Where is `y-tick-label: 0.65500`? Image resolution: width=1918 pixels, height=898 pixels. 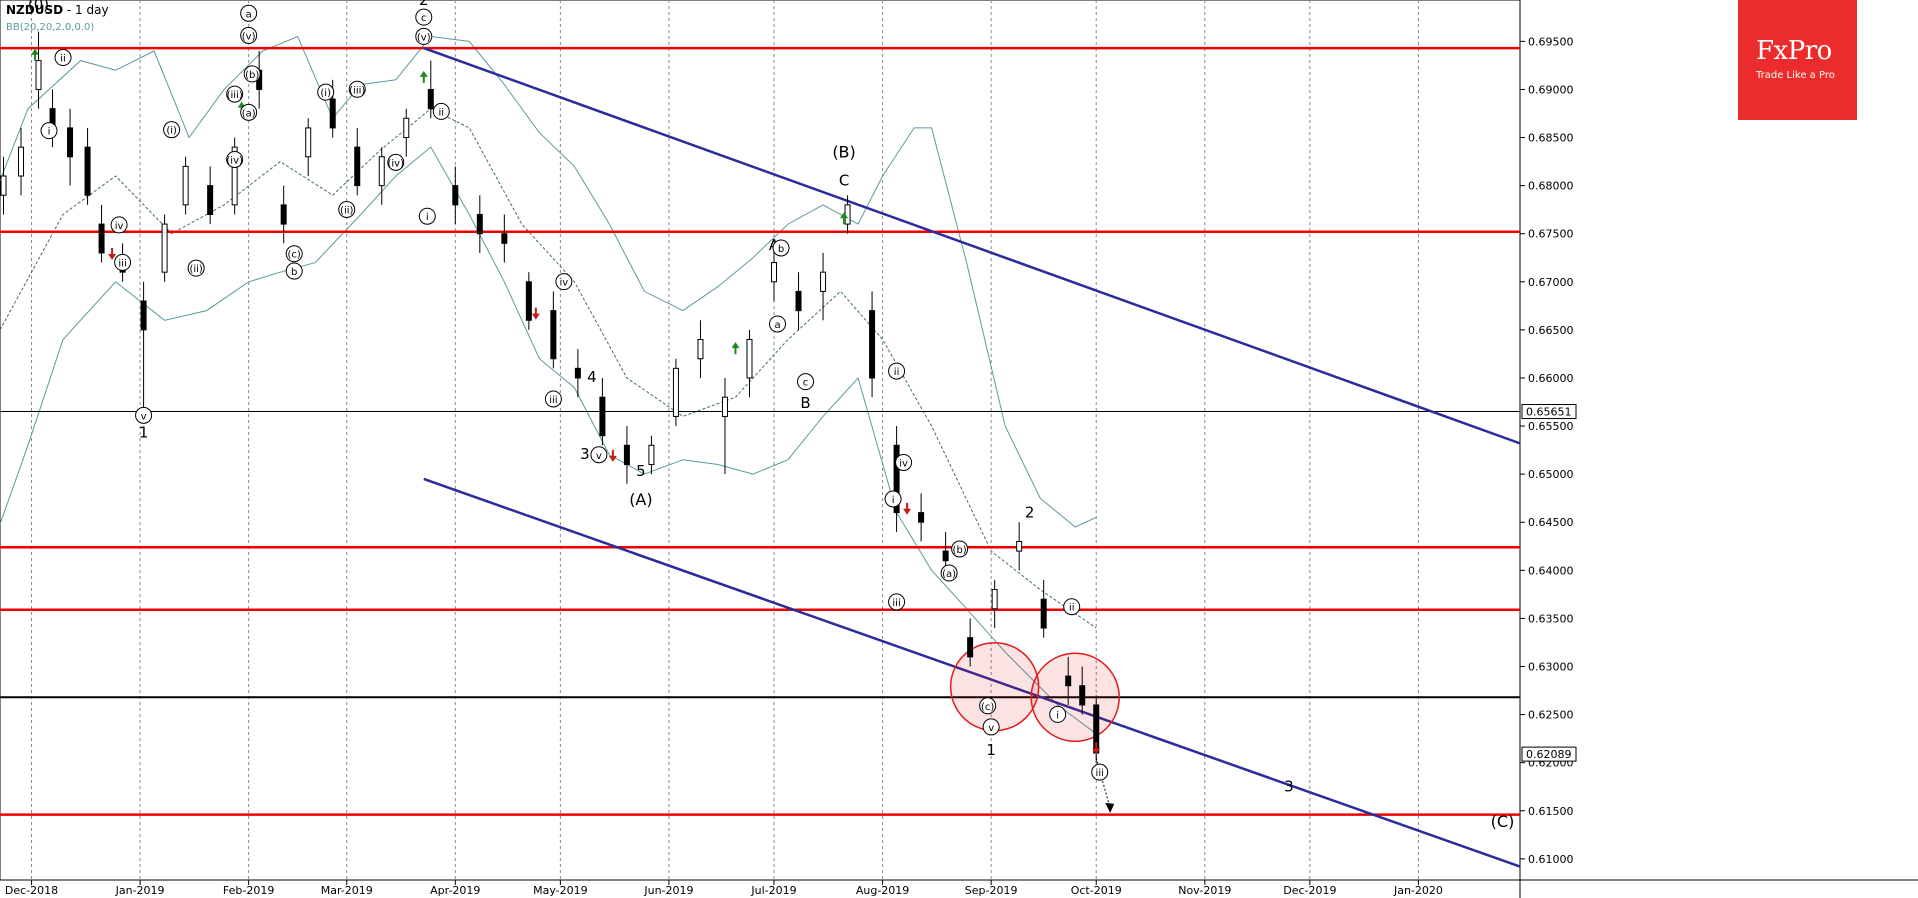
y-tick-label: 0.65500 is located at coordinates (1551, 426).